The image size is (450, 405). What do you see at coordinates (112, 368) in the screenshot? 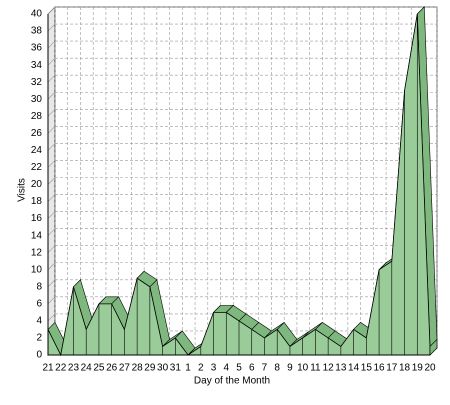
I see `x-tick-label: 26` at bounding box center [112, 368].